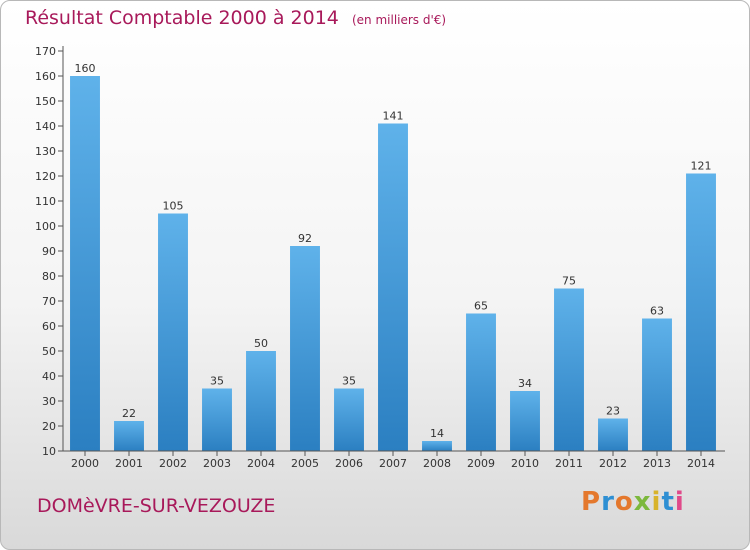  I want to click on x-tick-label: 2005, so click(305, 463).